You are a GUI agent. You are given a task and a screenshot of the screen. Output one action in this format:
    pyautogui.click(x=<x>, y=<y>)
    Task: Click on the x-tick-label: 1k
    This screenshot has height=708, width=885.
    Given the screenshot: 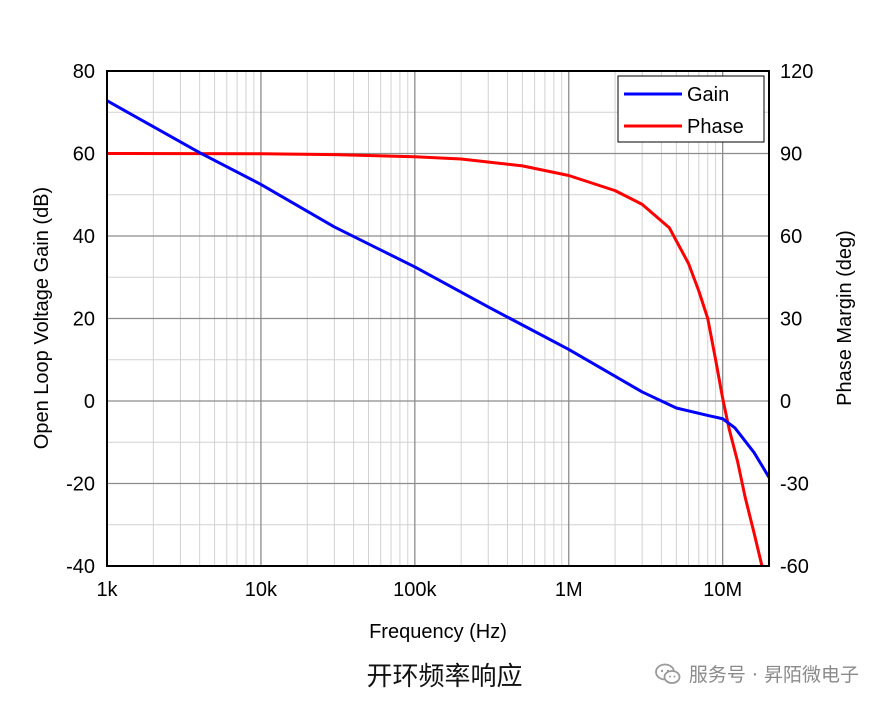 What is the action you would take?
    pyautogui.click(x=107, y=590)
    